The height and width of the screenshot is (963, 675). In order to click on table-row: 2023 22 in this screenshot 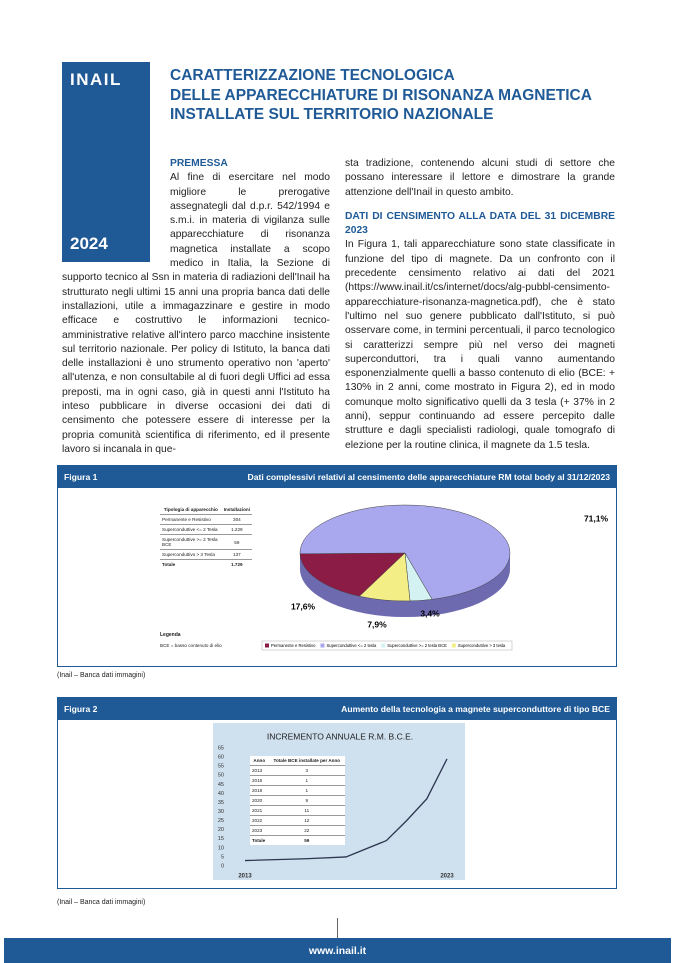, I will do `click(297, 830)`.